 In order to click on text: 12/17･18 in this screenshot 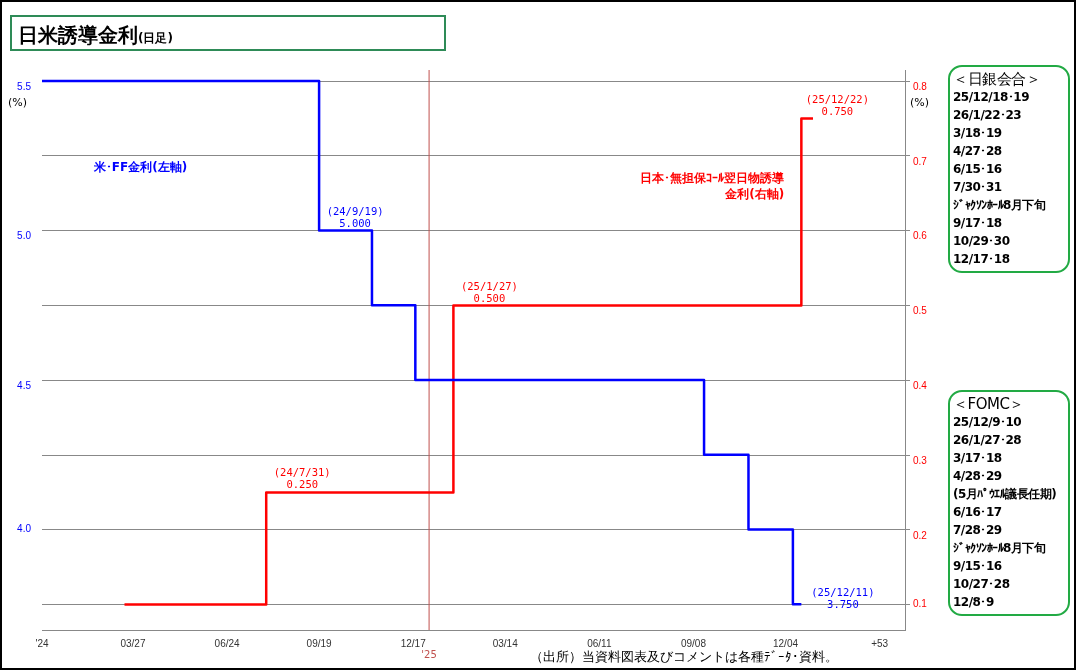, I will do `click(982, 259)`.